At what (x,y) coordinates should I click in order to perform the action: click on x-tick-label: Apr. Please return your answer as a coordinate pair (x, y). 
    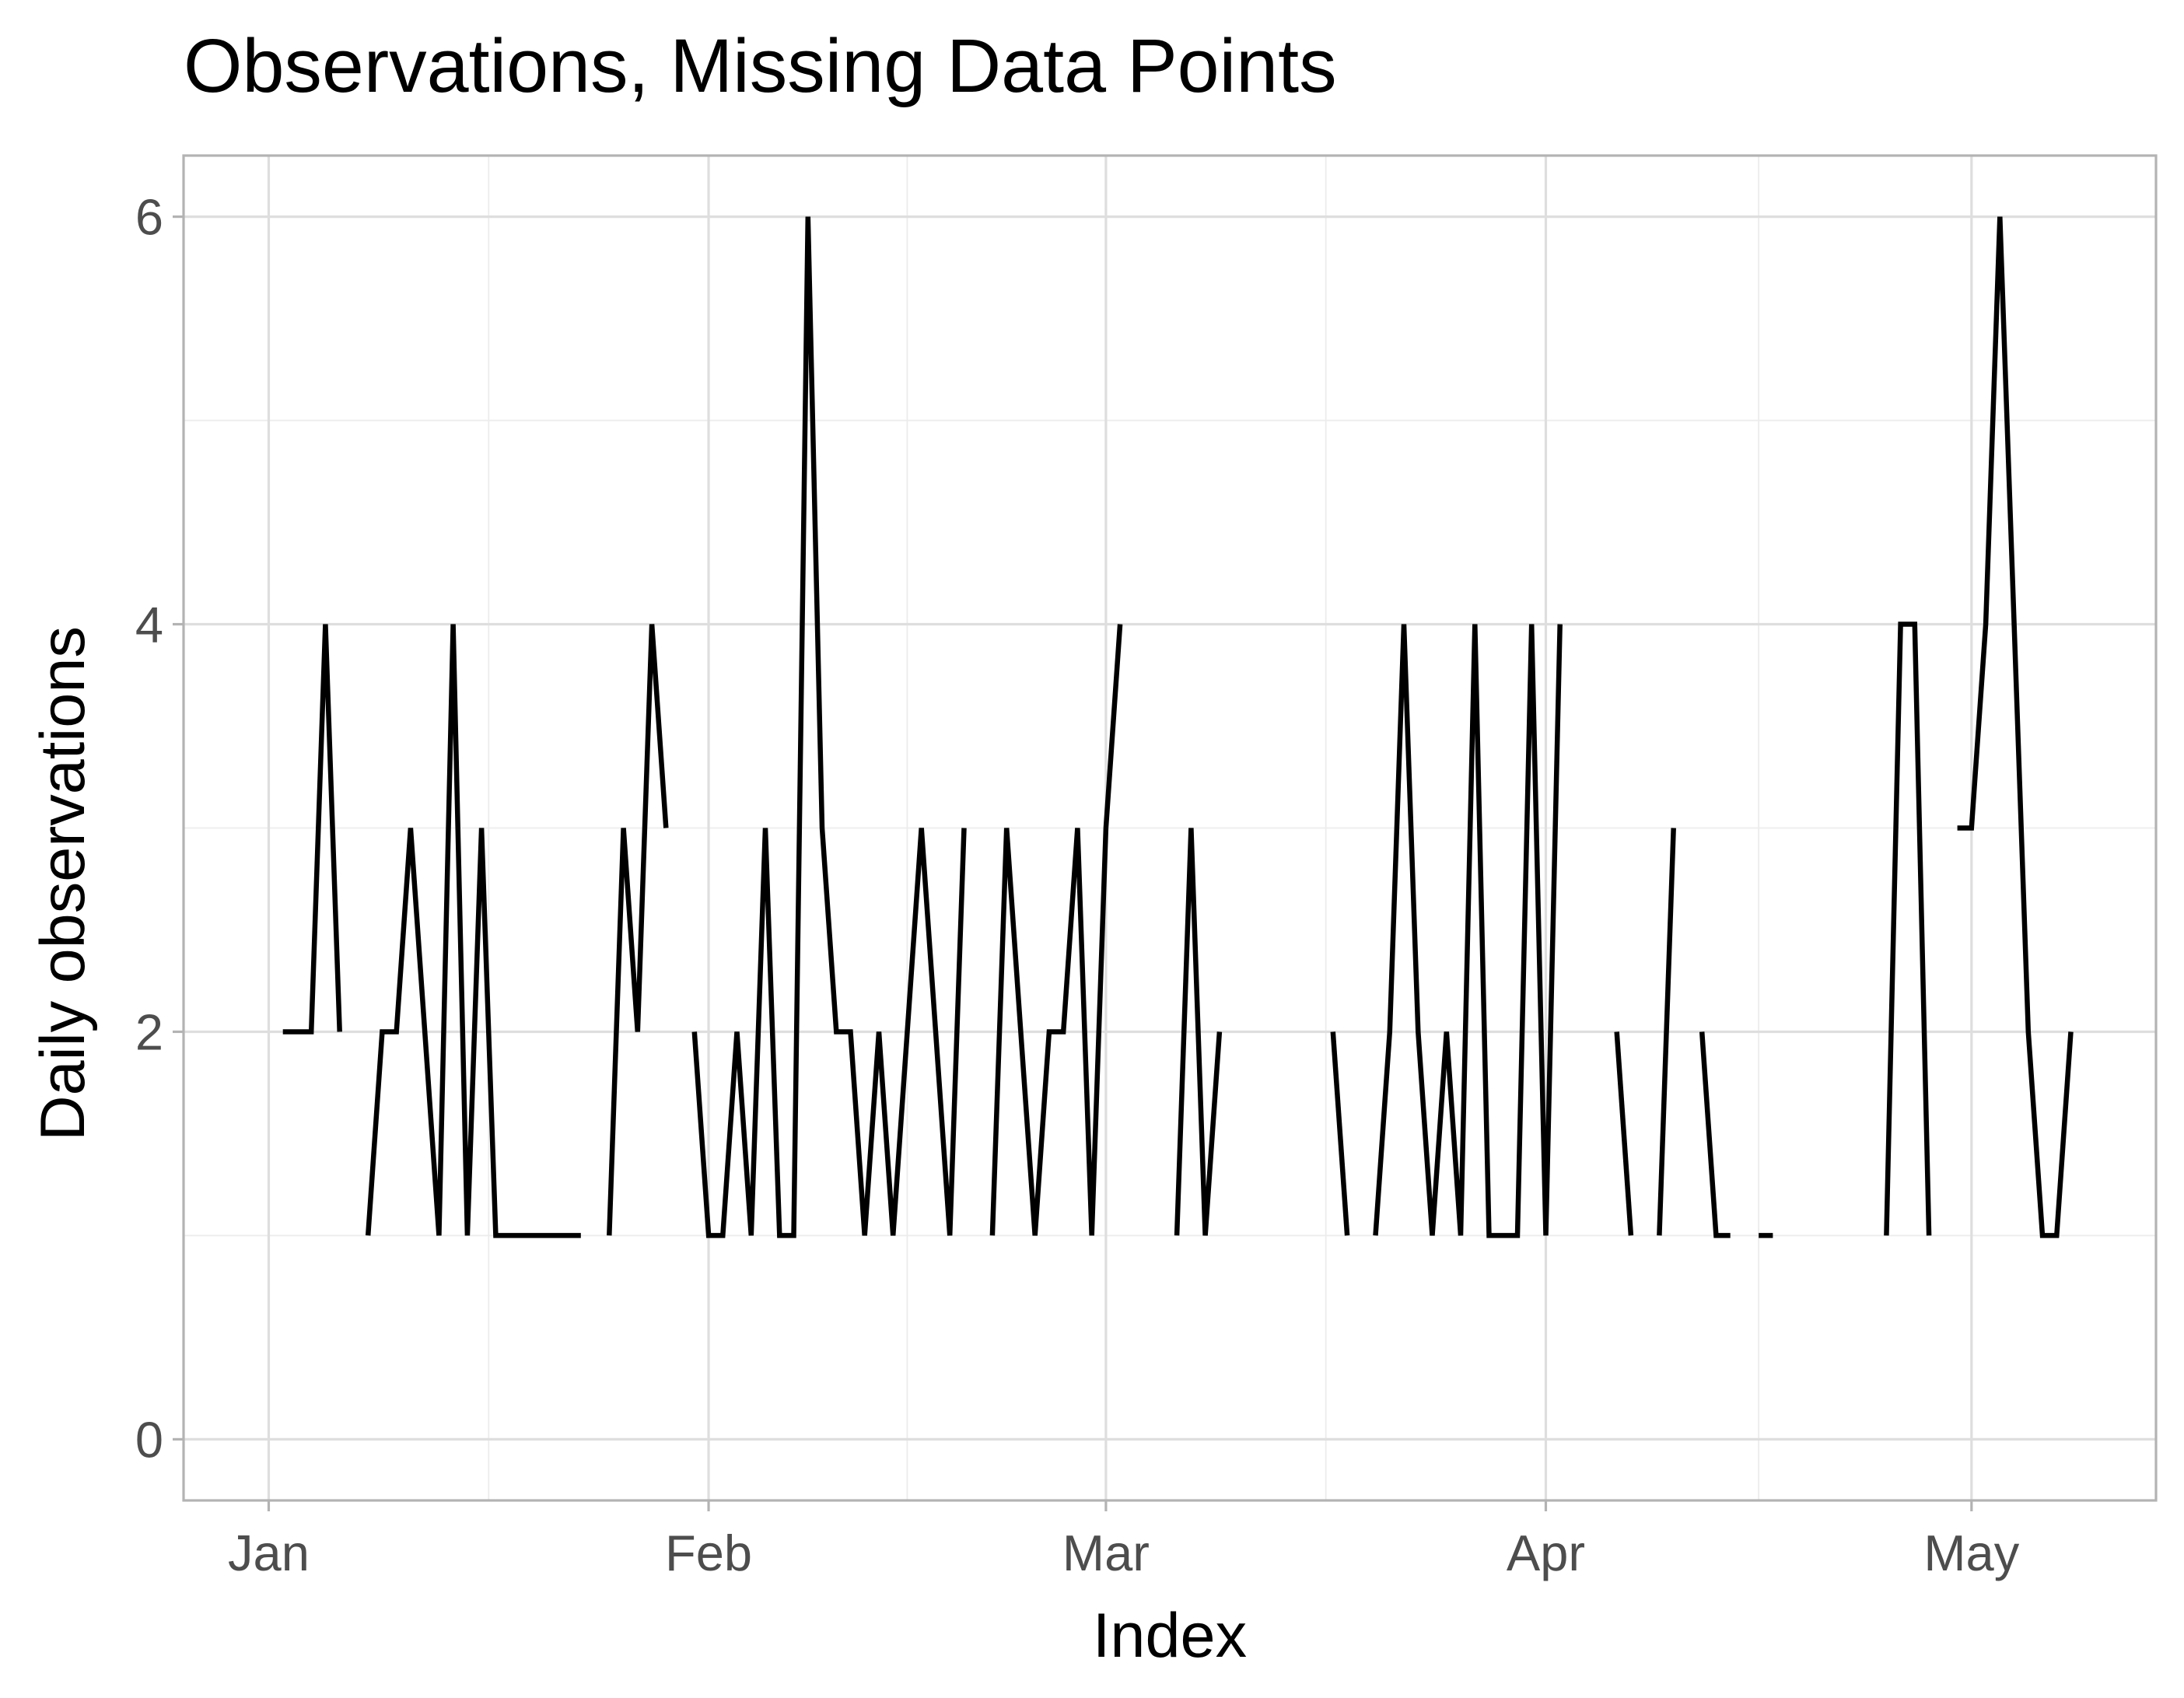
    Looking at the image, I should click on (1546, 1553).